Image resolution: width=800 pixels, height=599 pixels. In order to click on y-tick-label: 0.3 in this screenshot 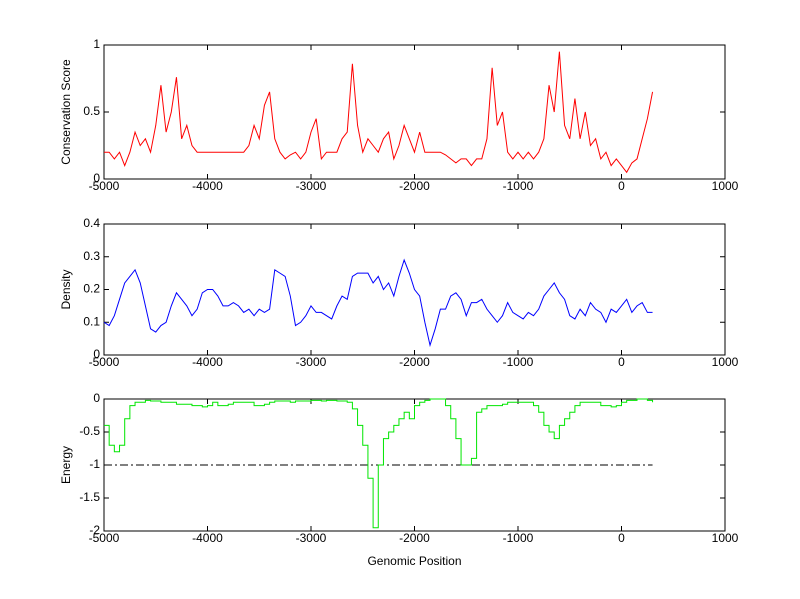, I will do `click(91, 256)`.